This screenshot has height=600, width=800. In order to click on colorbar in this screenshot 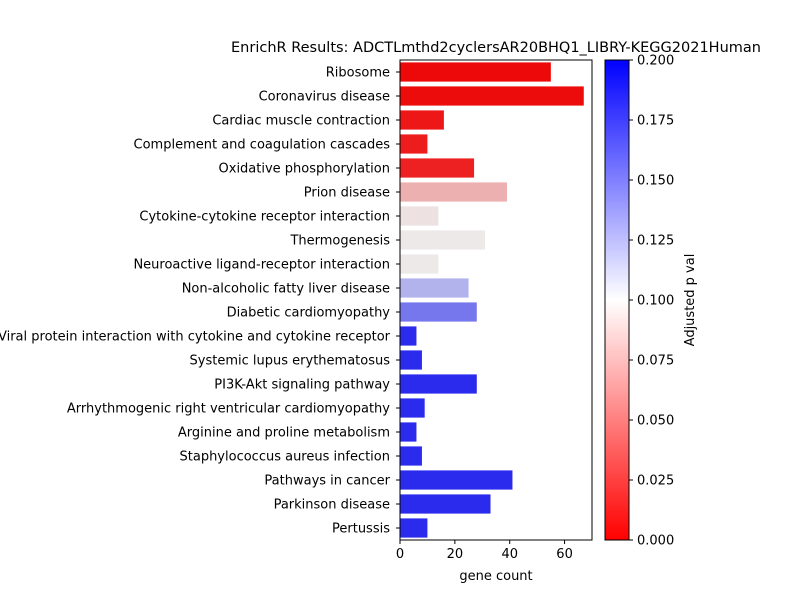, I will do `click(617, 300)`.